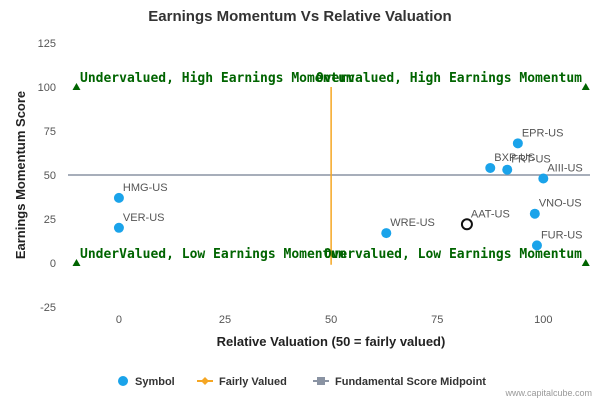  What do you see at coordinates (531, 160) in the screenshot?
I see `data-point-label: FRT-US` at bounding box center [531, 160].